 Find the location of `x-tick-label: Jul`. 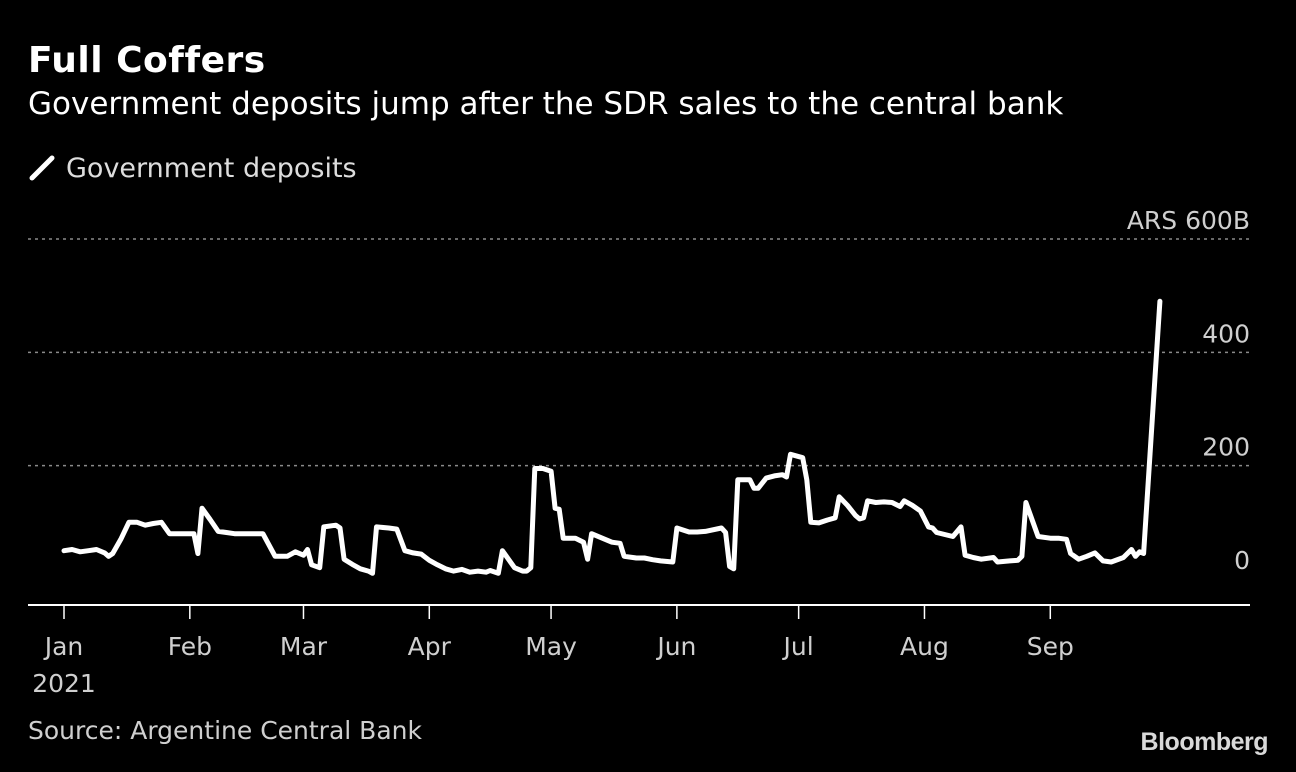

x-tick-label: Jul is located at coordinates (798, 646).